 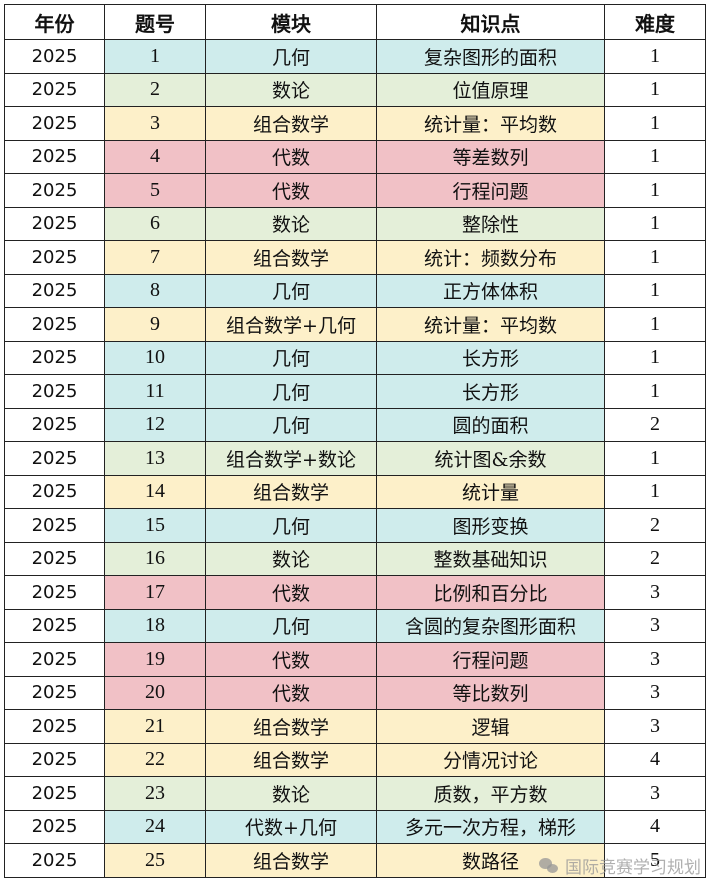 I want to click on cell-question-number: 23, so click(x=155, y=793).